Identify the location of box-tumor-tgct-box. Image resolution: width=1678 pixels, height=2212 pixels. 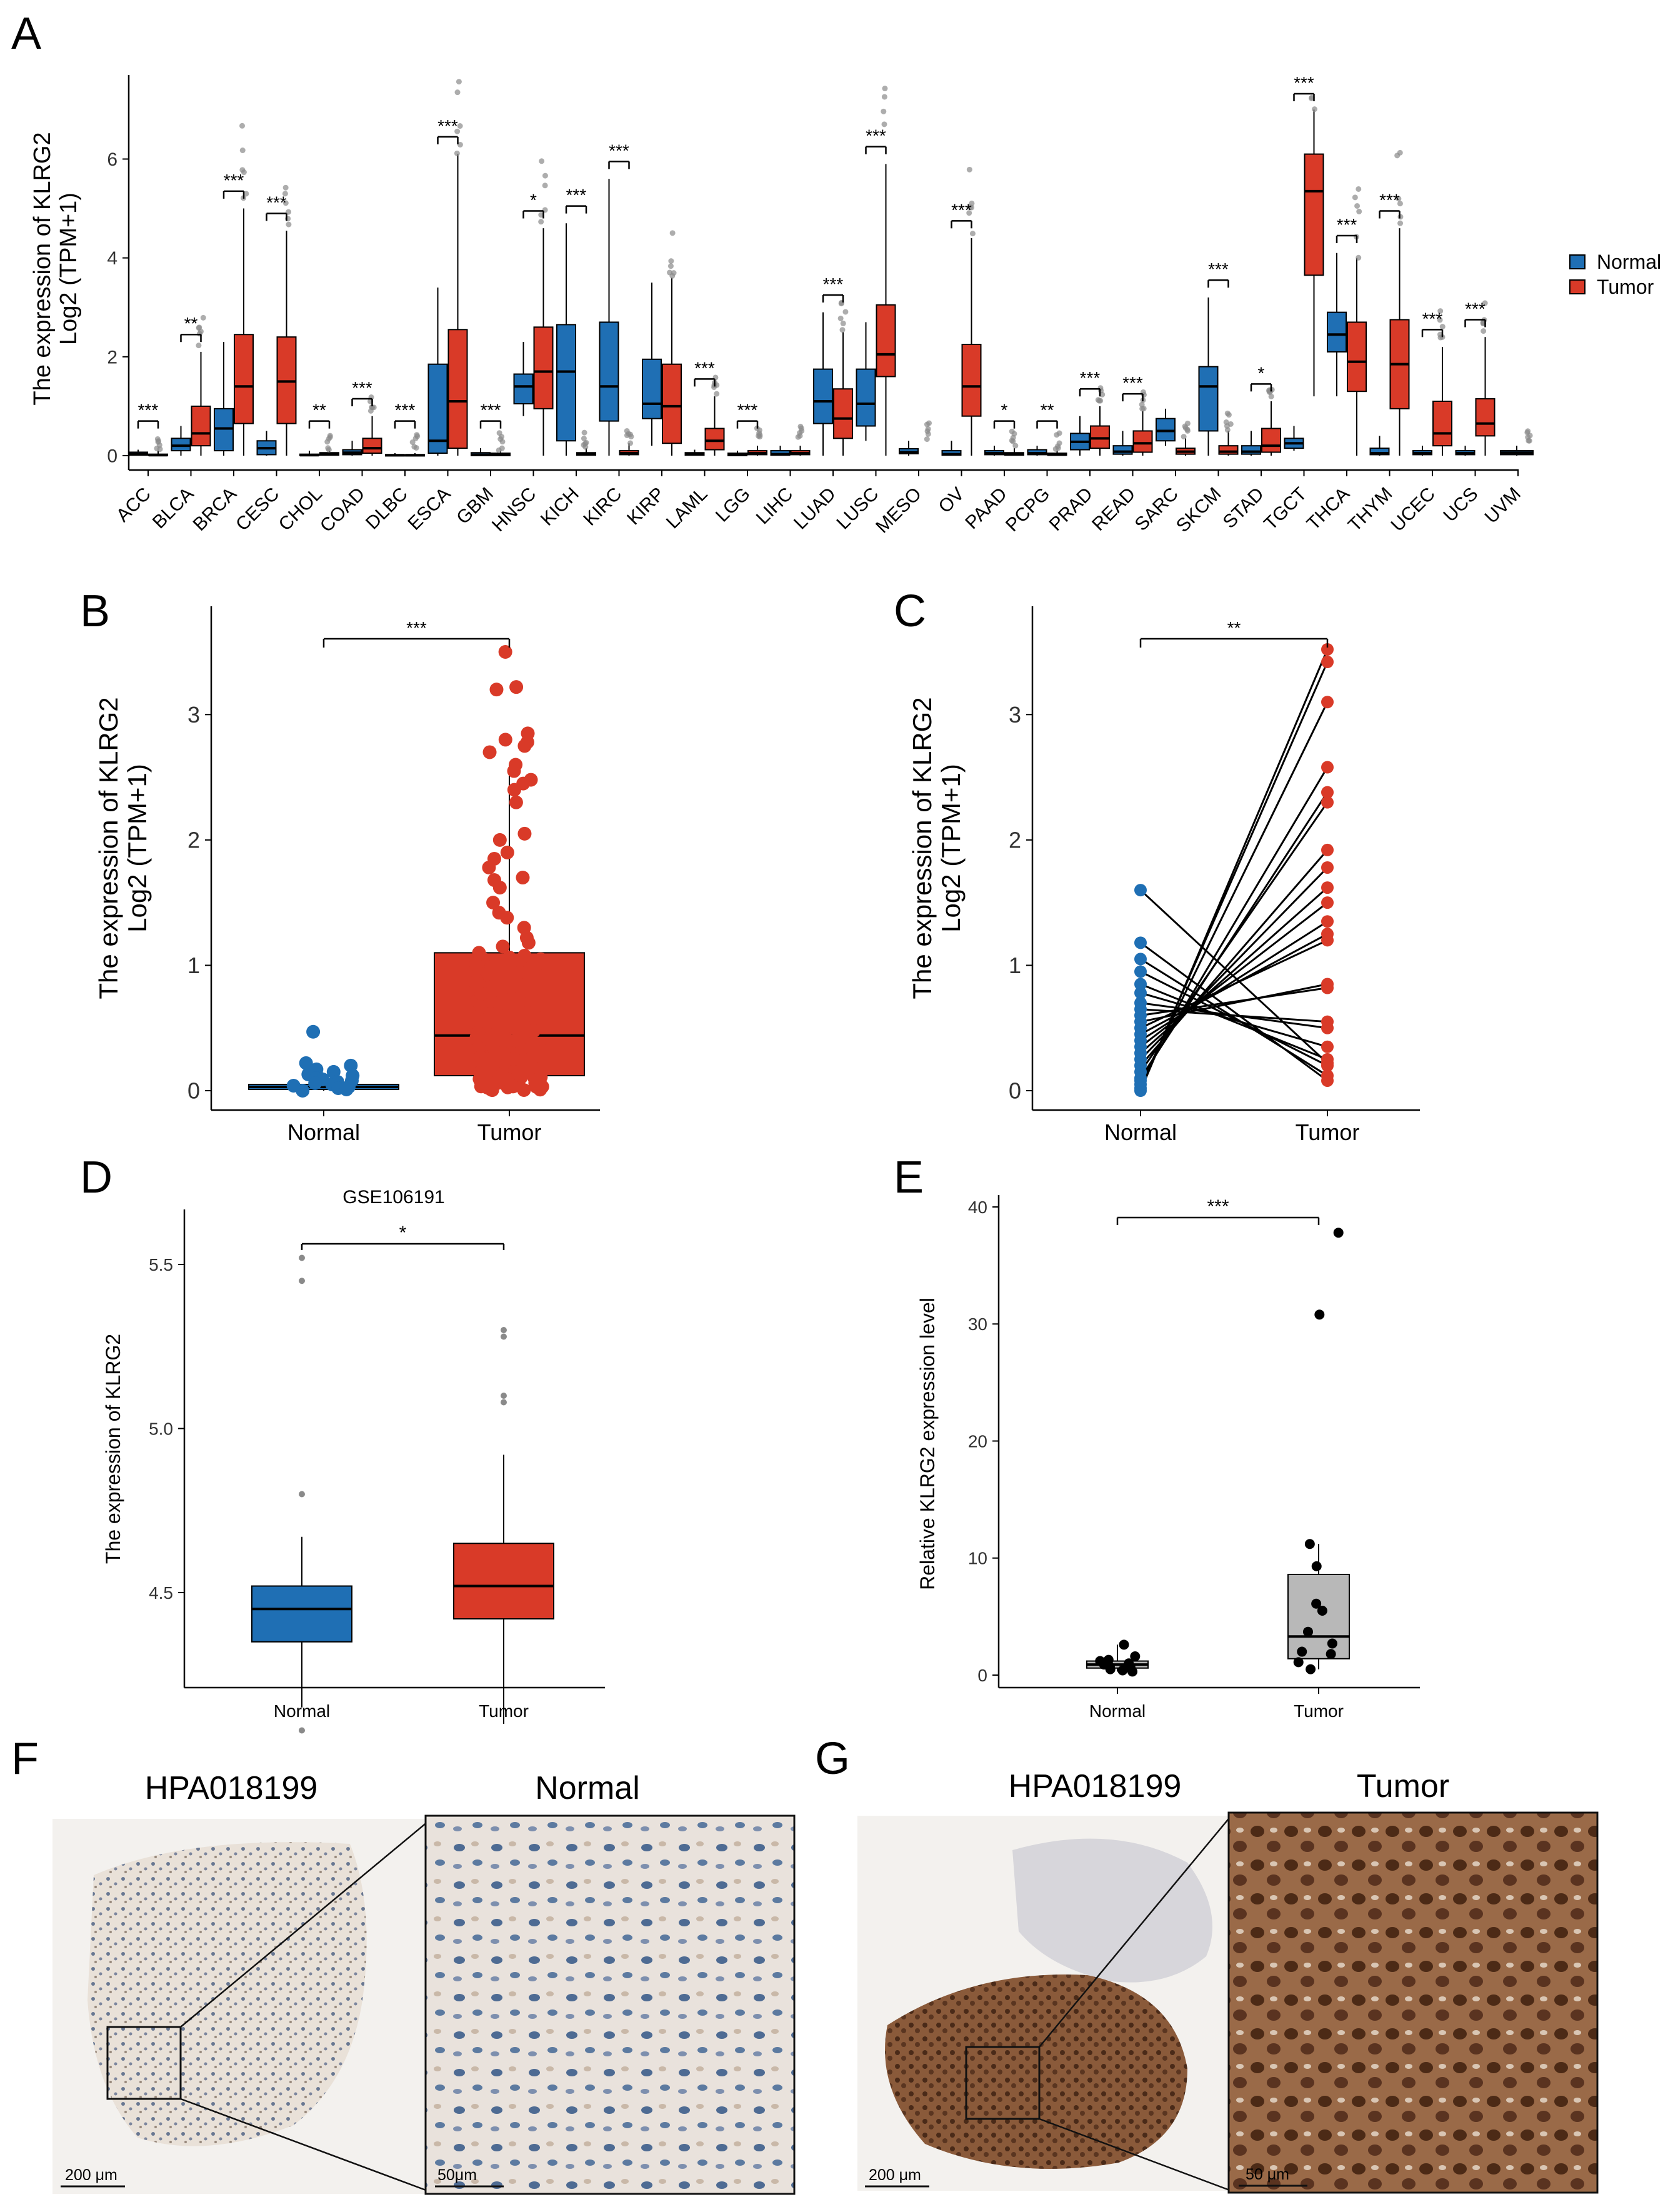
(1314, 214).